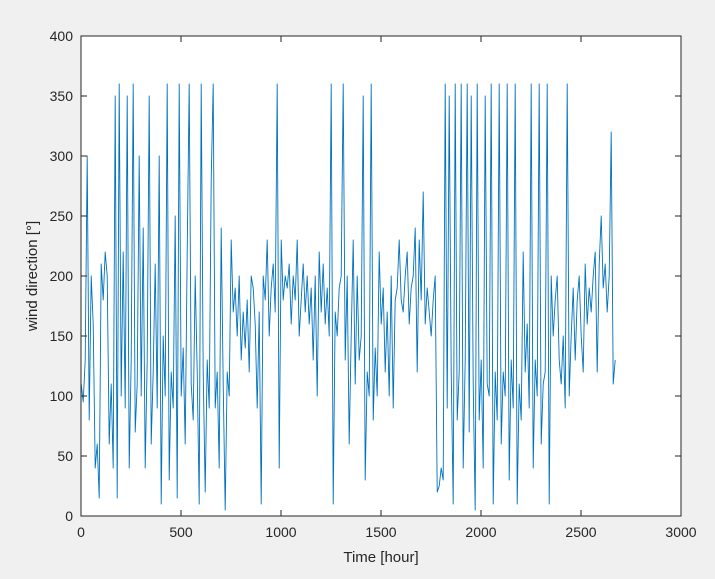  What do you see at coordinates (62, 156) in the screenshot?
I see `y-tick-label: 300` at bounding box center [62, 156].